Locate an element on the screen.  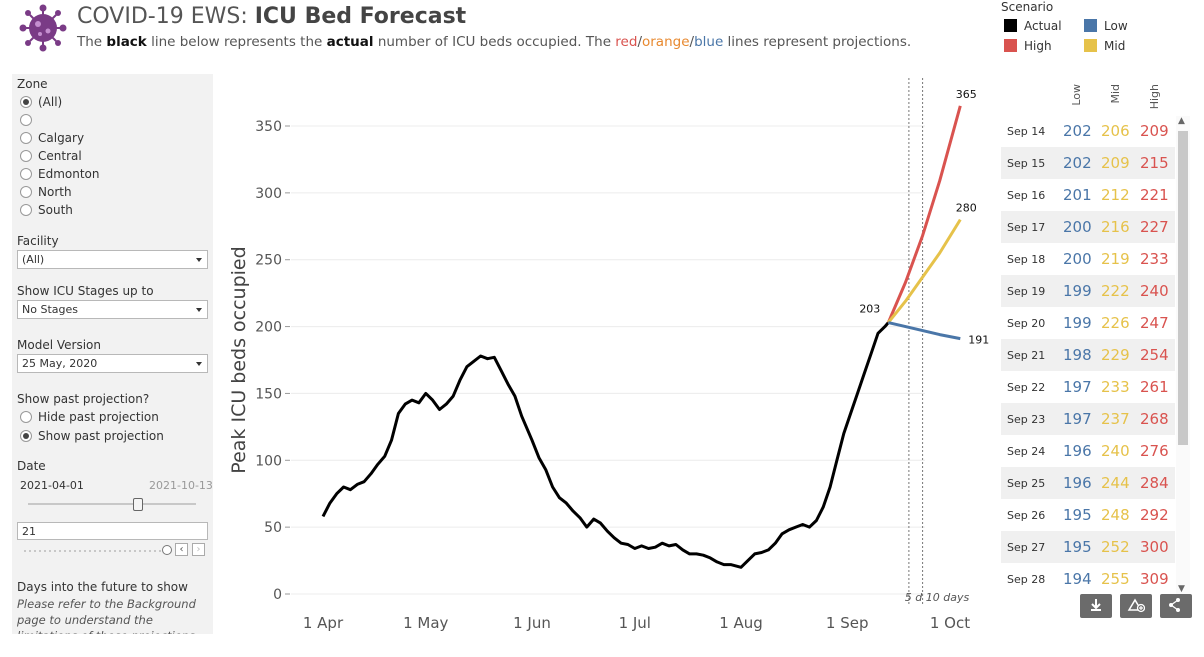
days-input: 21 is located at coordinates (112, 531).